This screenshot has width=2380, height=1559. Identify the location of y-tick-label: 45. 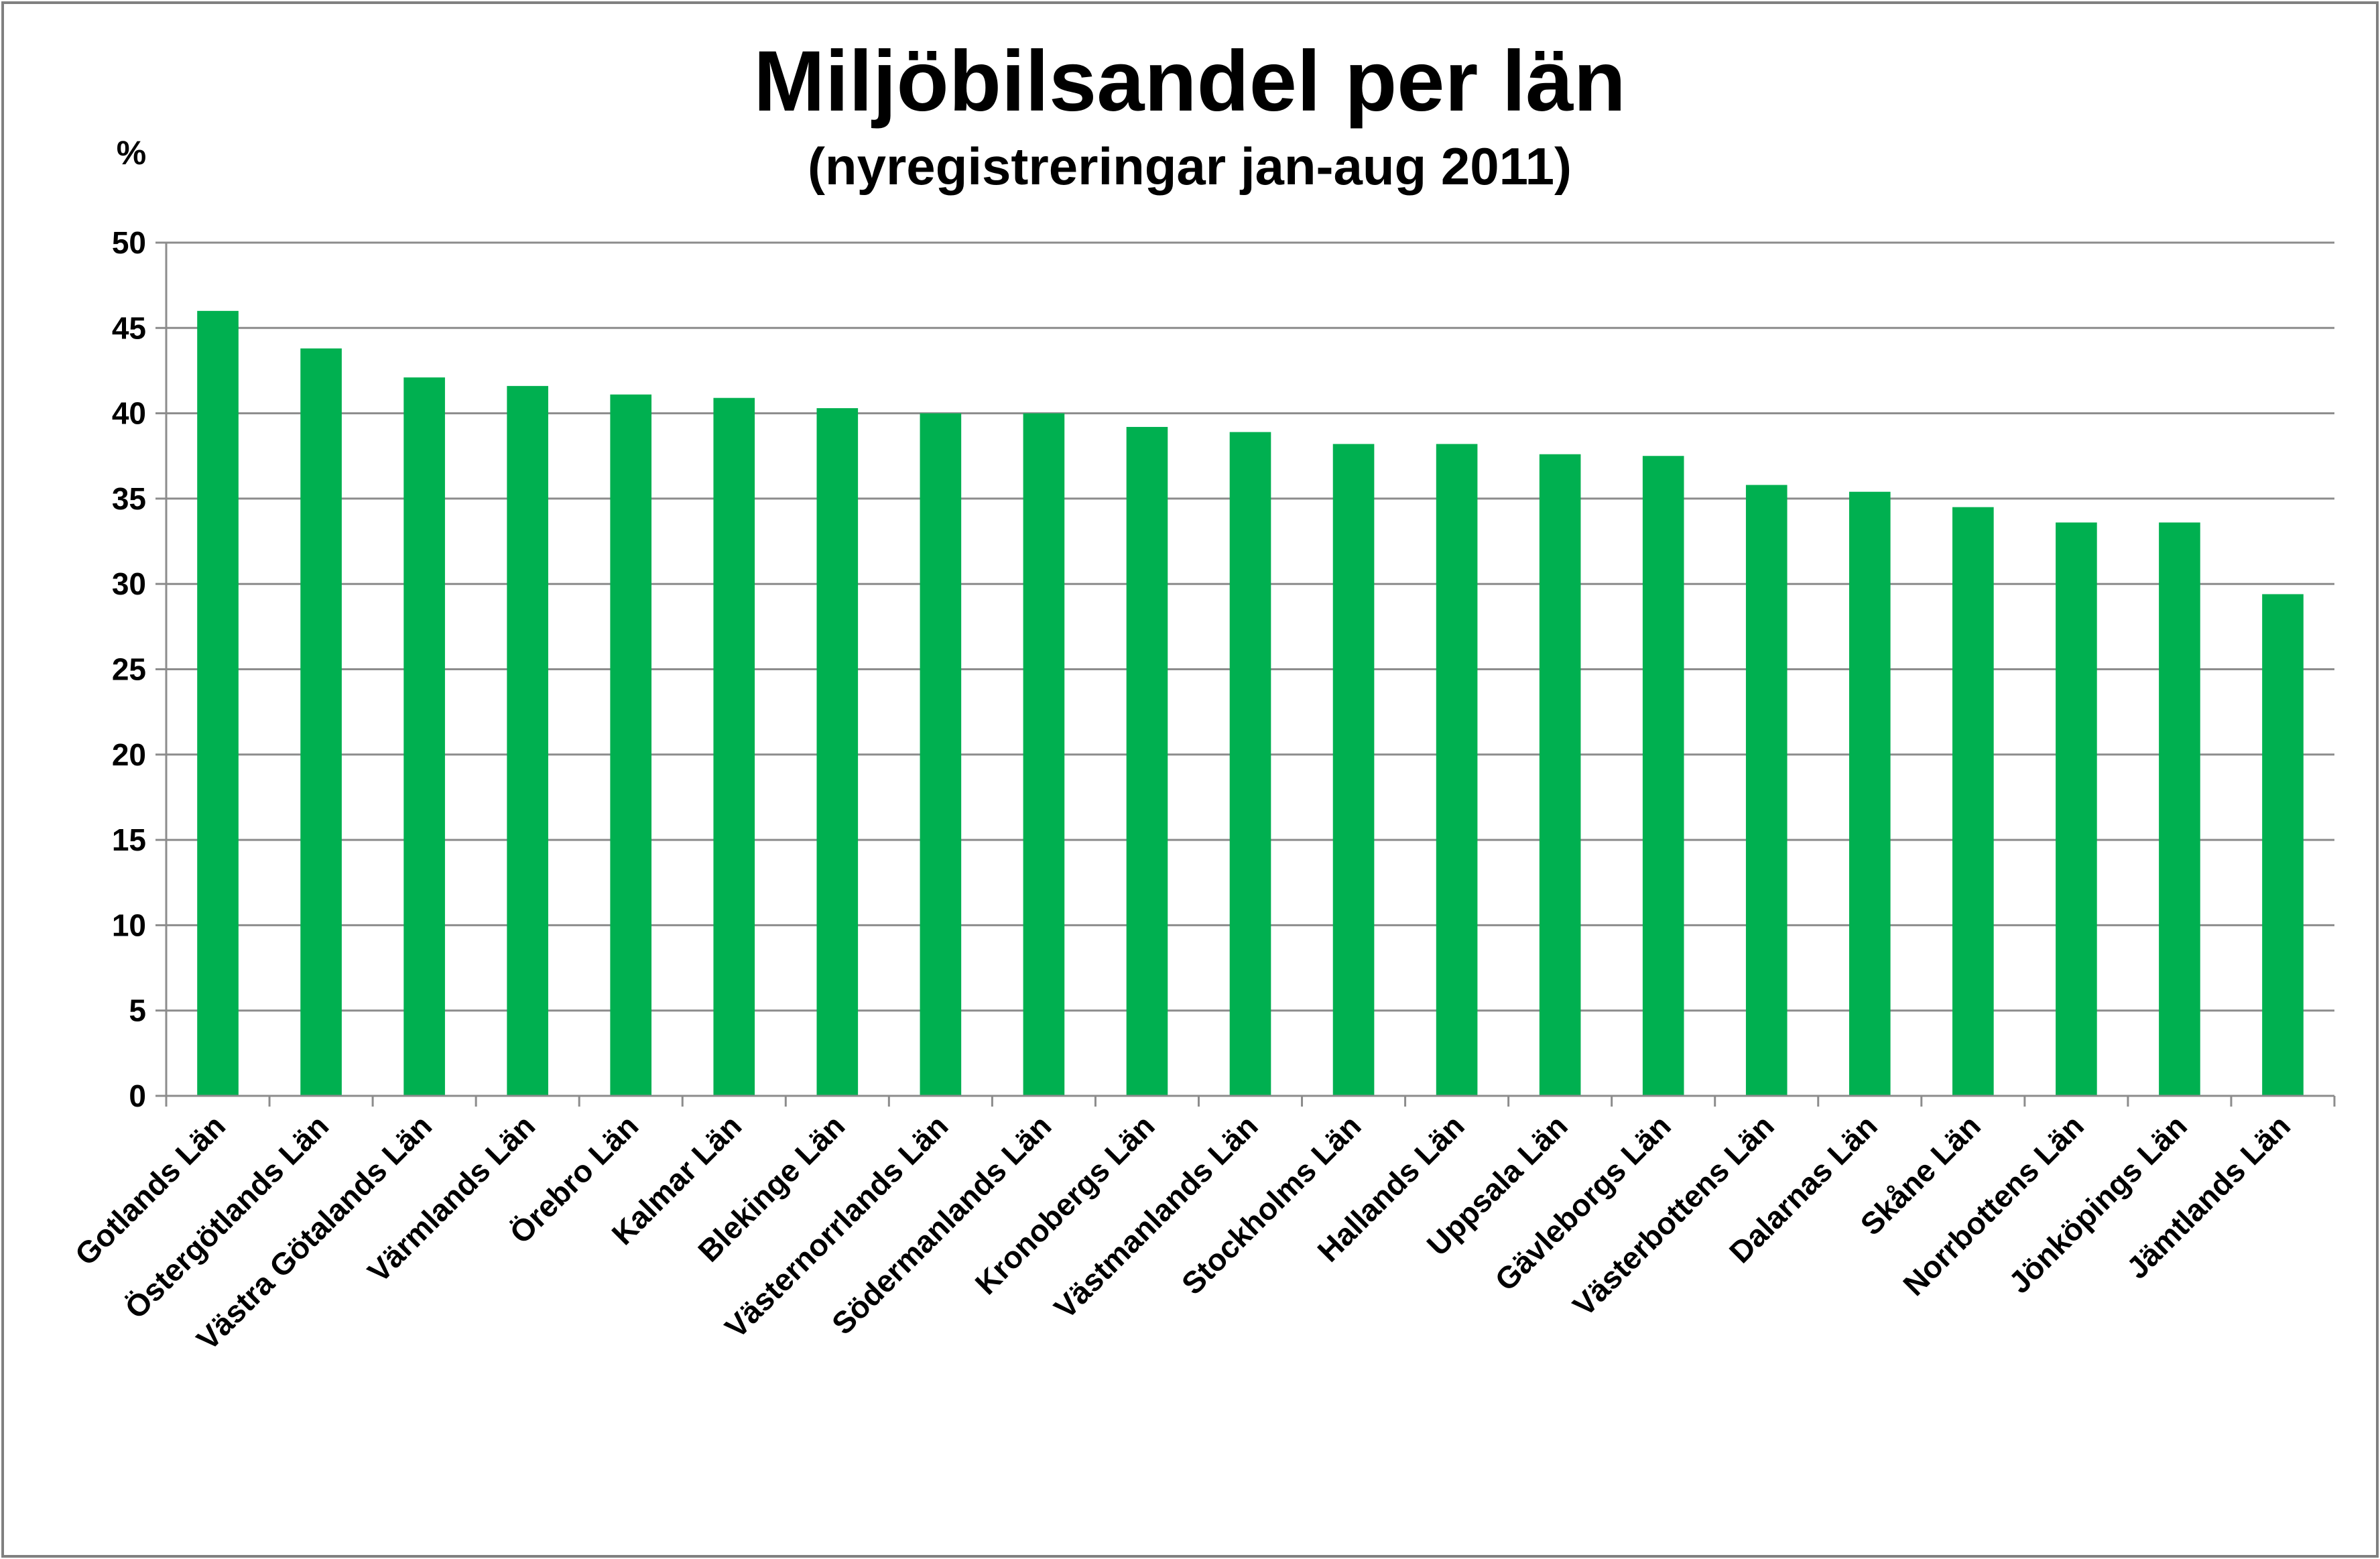
(129, 327).